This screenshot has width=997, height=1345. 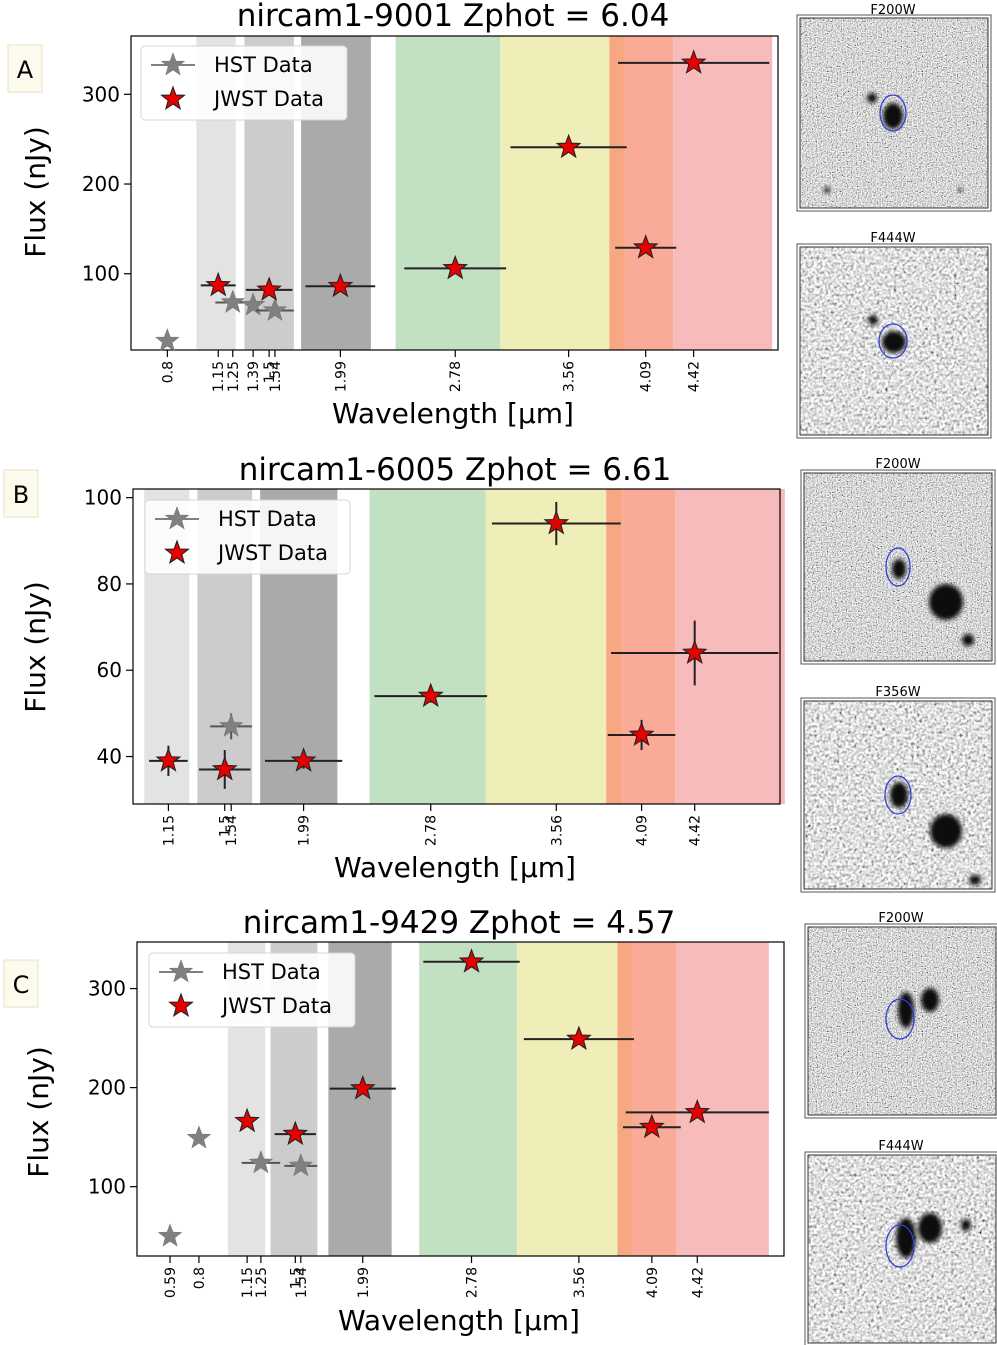 I want to click on panel-label: B, so click(x=21, y=495).